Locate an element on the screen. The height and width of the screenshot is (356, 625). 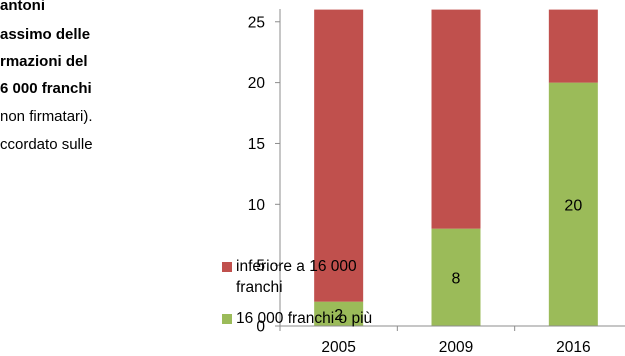
y-tick-label: 5 is located at coordinates (260, 266).